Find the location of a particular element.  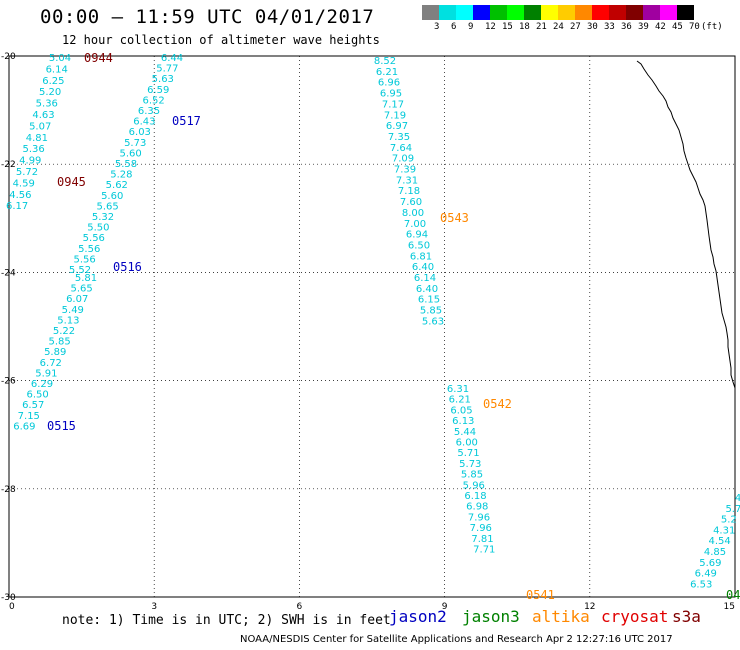

wave-height-value: 7.96 is located at coordinates (479, 517).